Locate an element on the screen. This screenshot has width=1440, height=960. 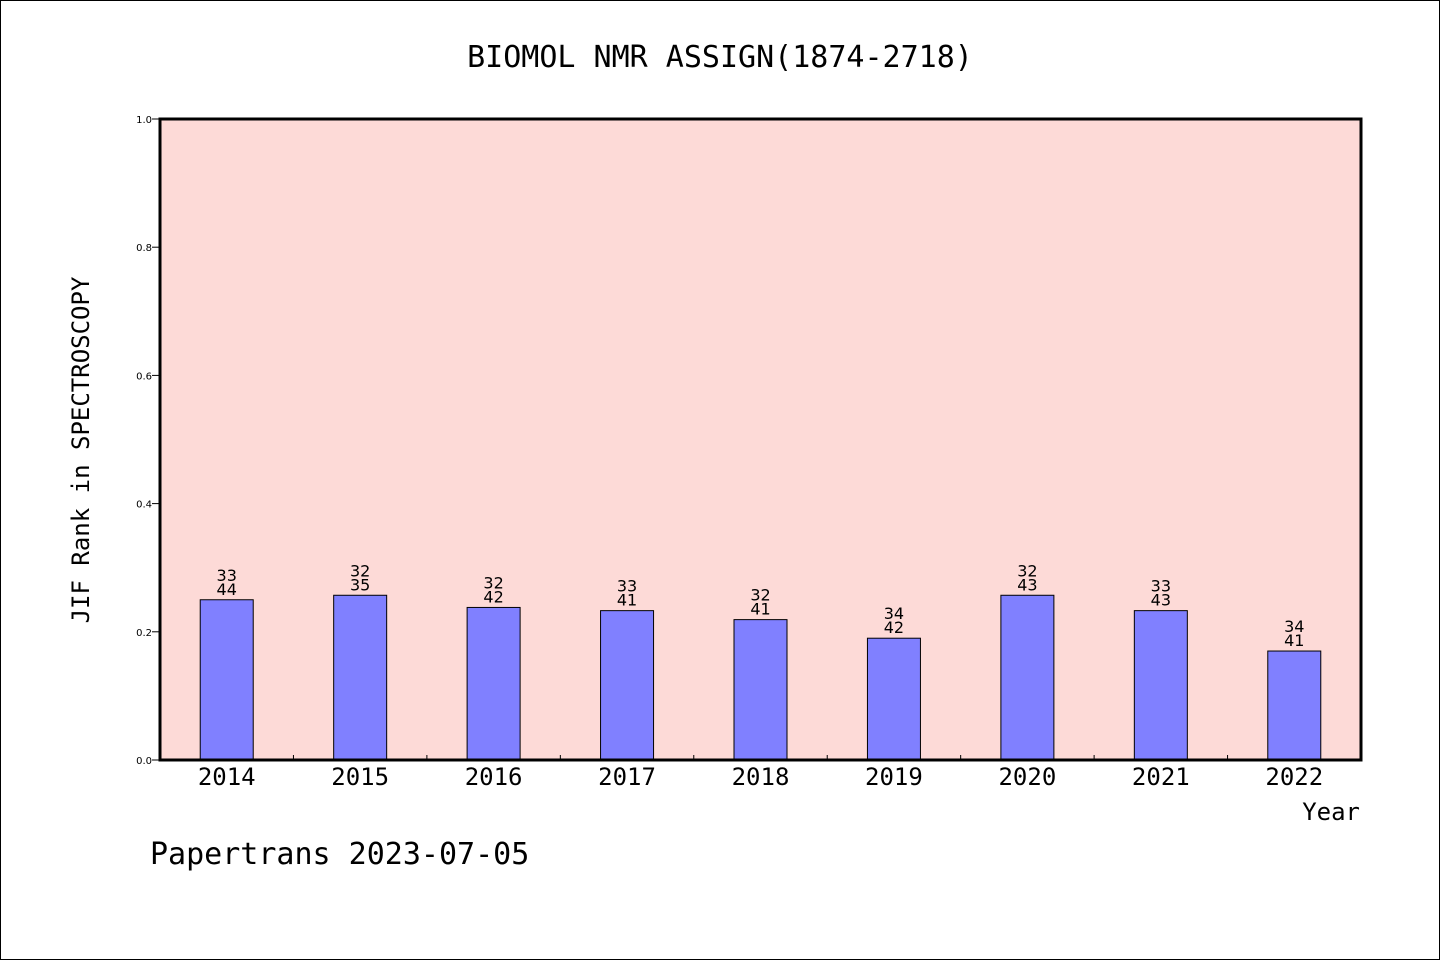
y-tick-label: 0.6 is located at coordinates (144, 376).